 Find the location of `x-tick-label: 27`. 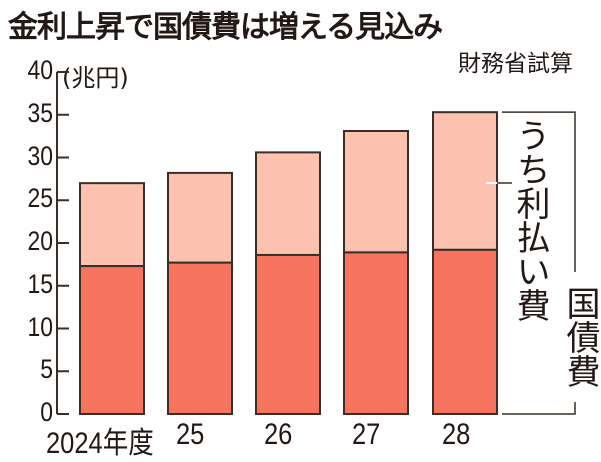

x-tick-label: 27 is located at coordinates (366, 434).